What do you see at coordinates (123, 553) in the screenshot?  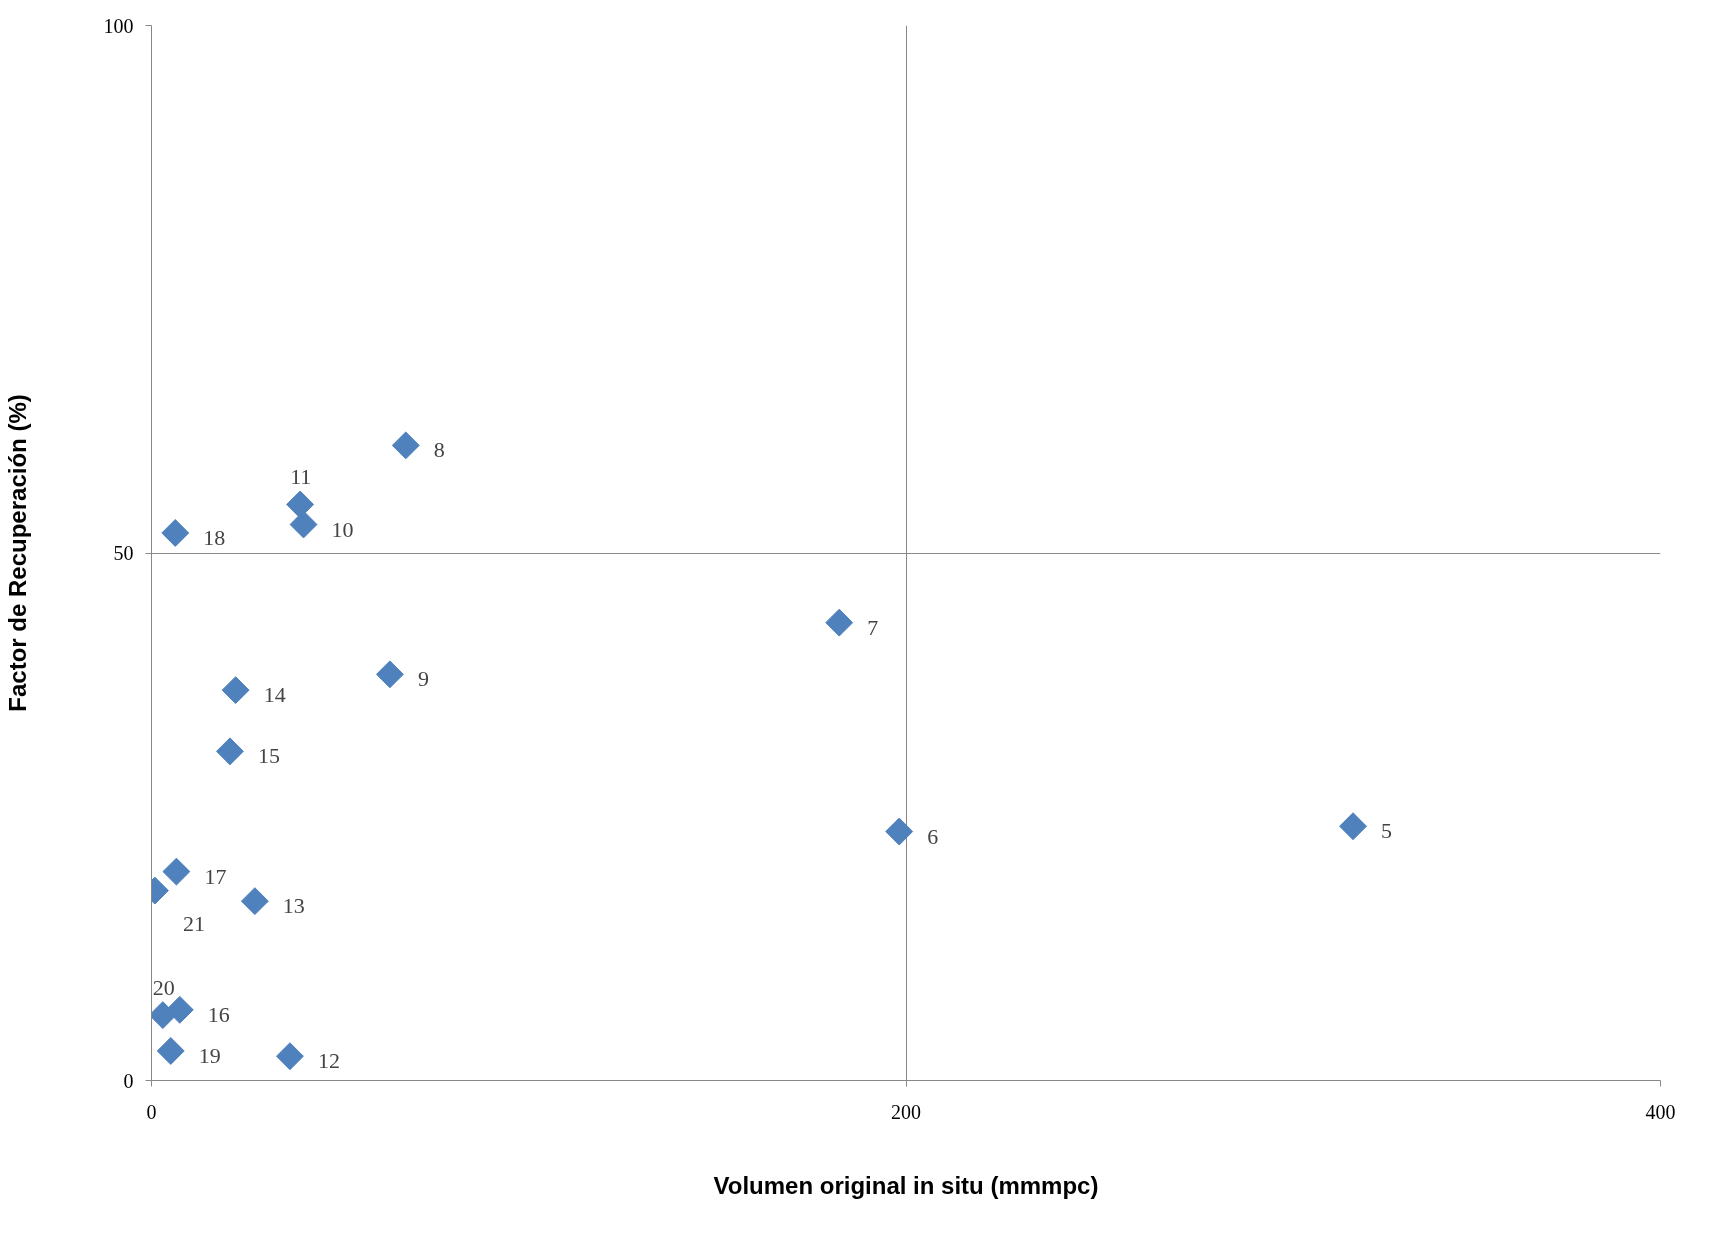 I see `y-tick-label: 50` at bounding box center [123, 553].